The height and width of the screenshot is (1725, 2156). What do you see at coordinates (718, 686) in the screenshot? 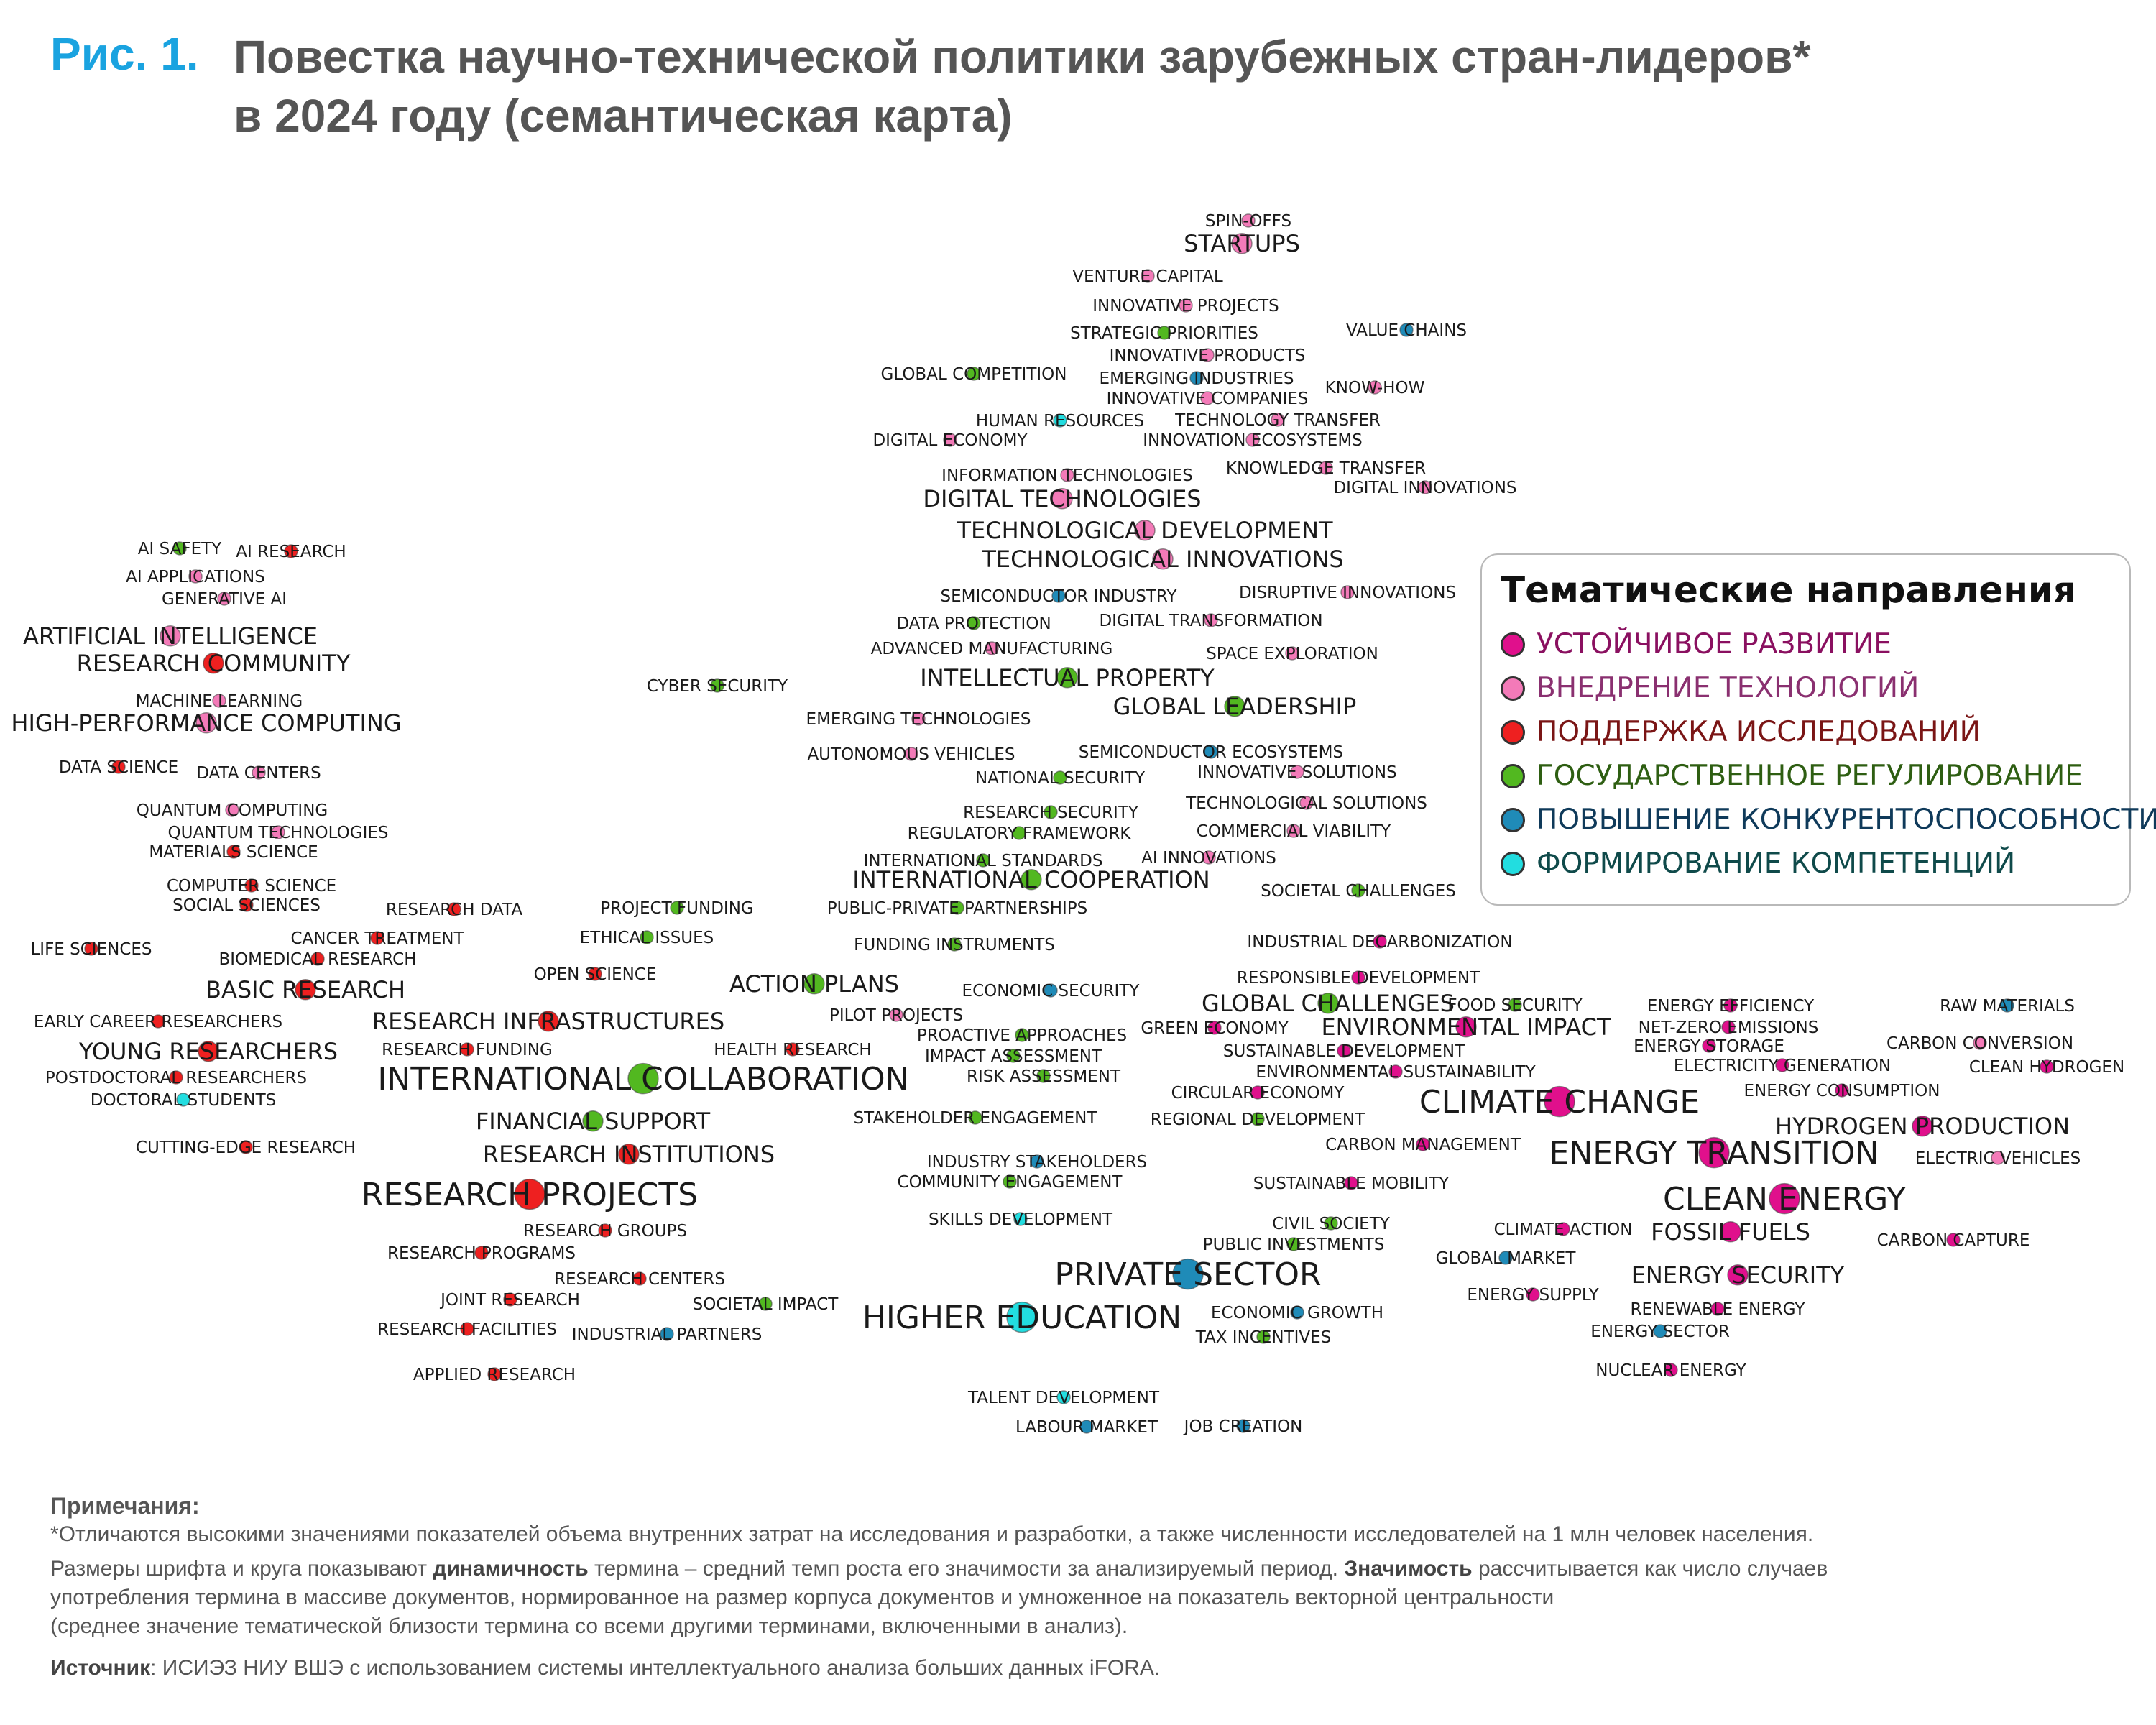
I see `term-label: CYBER SECURITY` at bounding box center [718, 686].